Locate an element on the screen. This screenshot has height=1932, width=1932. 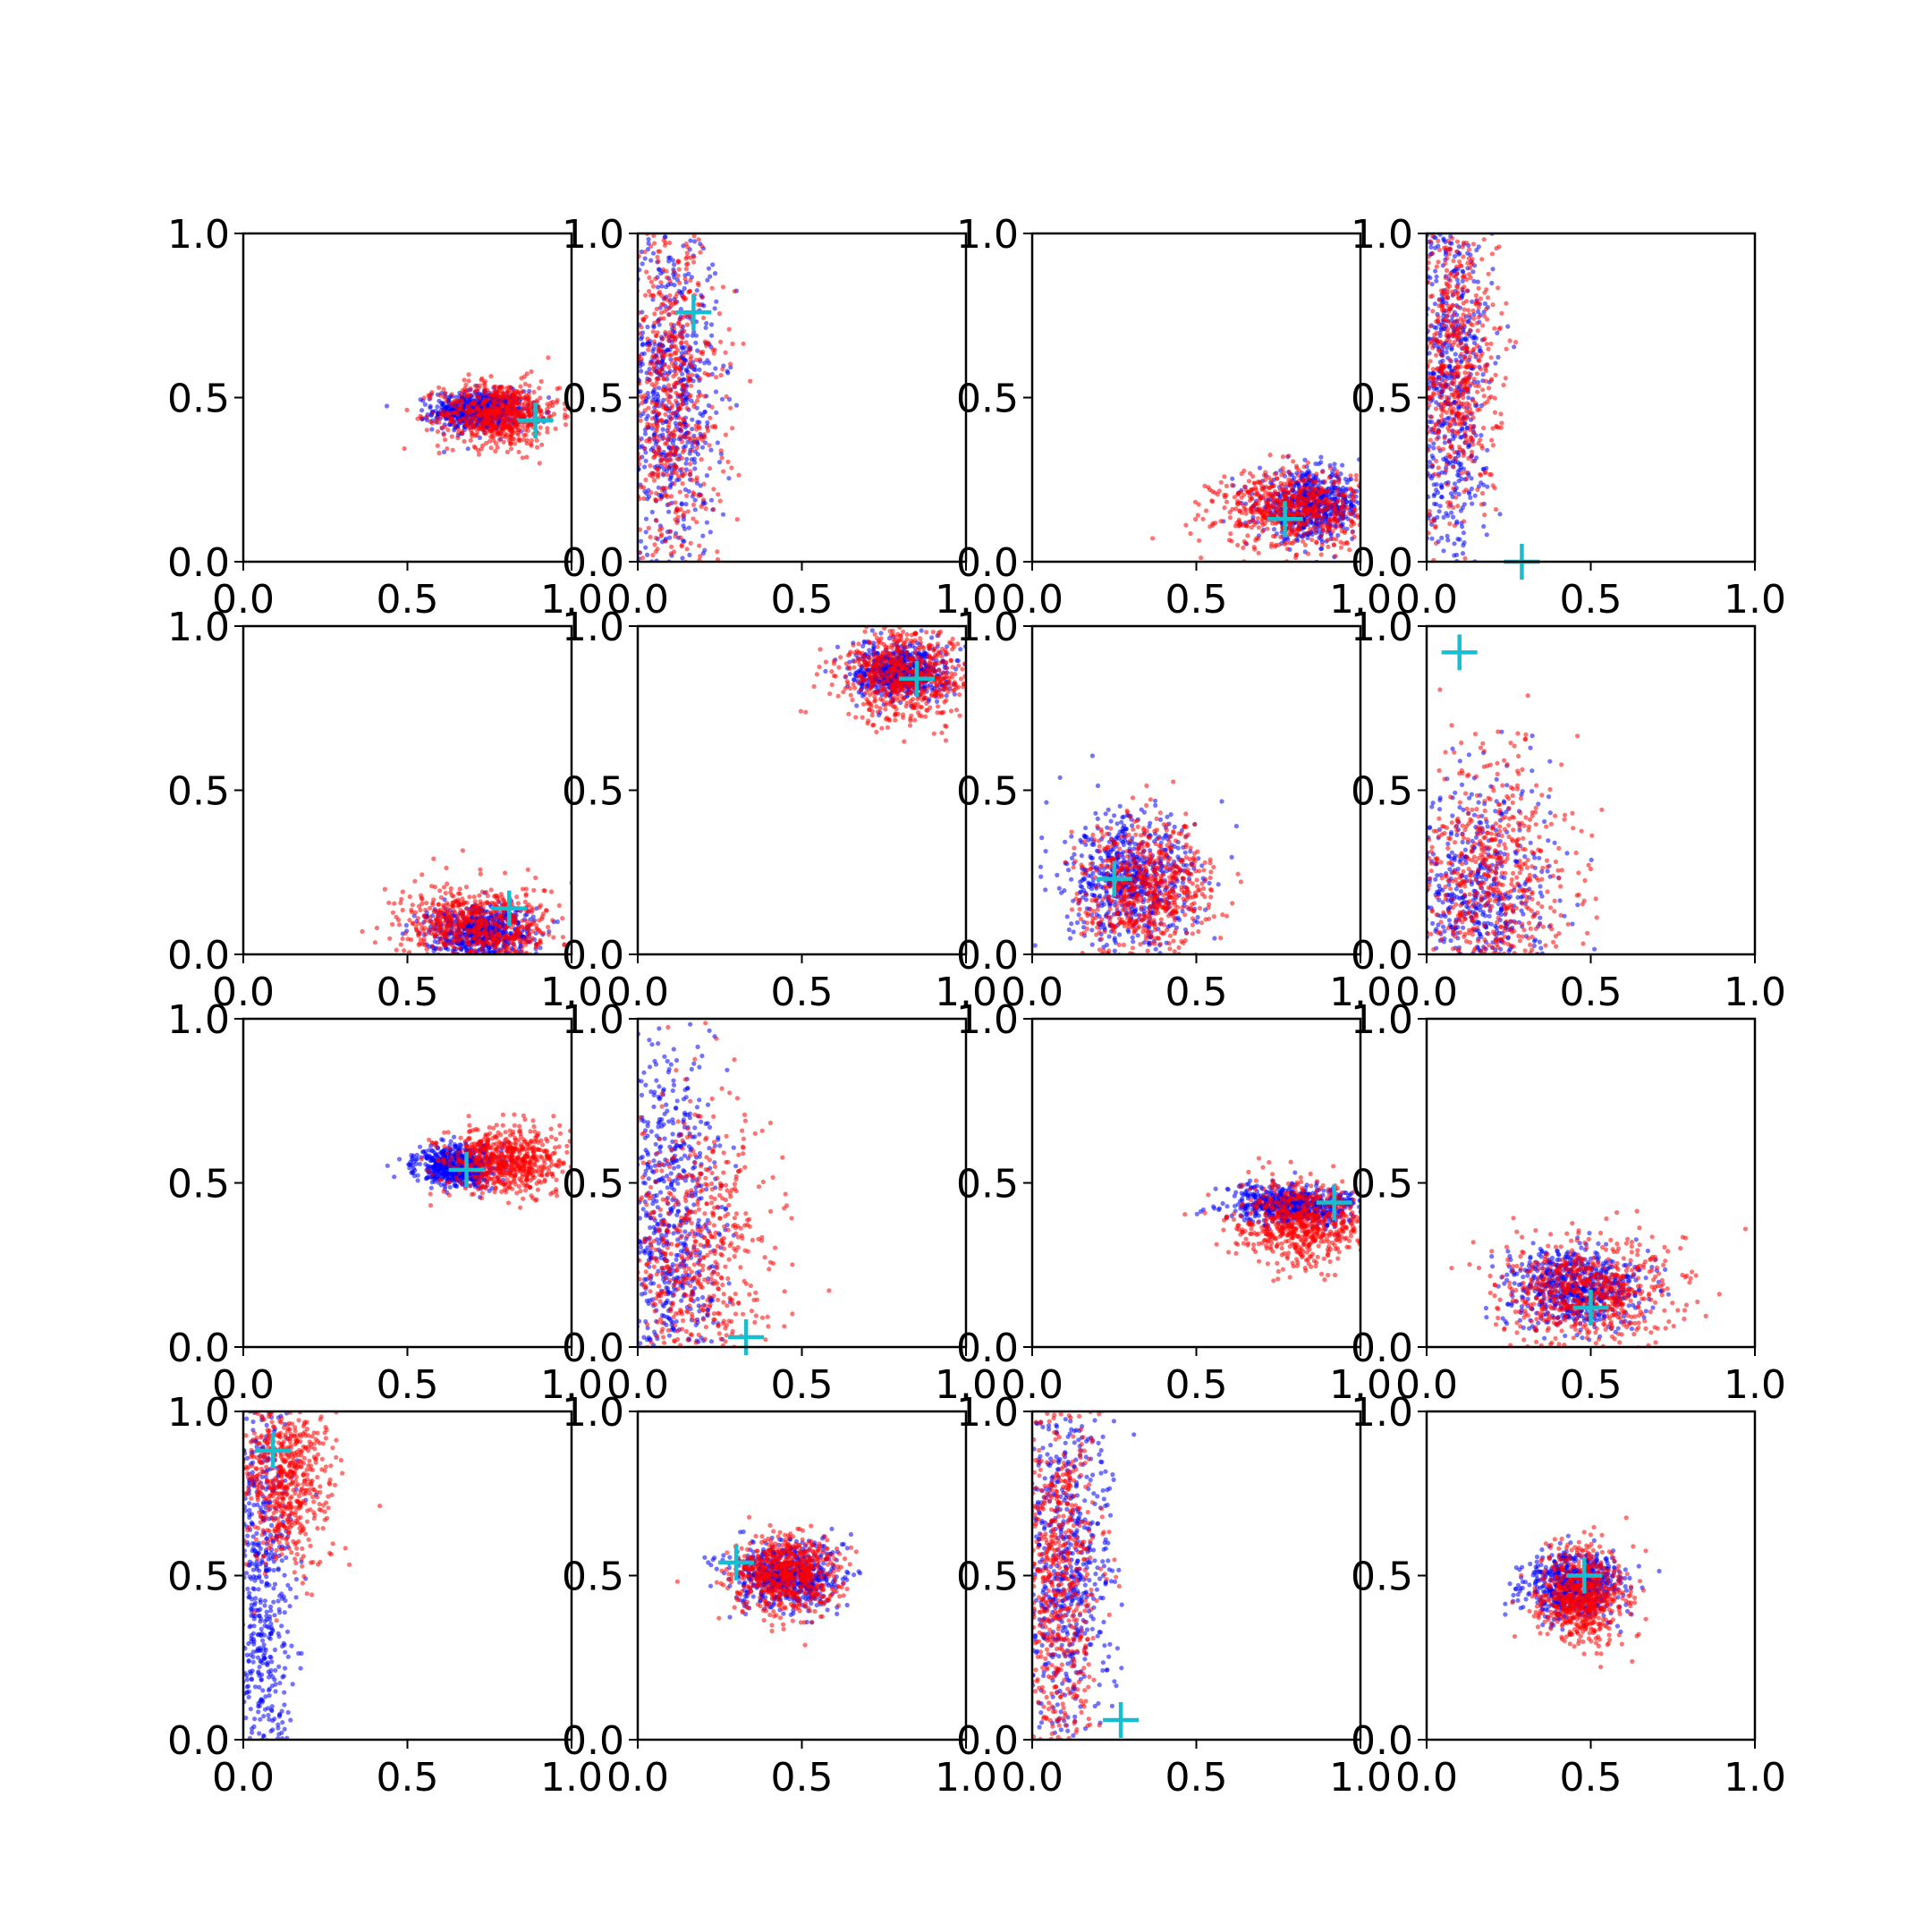
red-series is located at coordinates (1255, 507).